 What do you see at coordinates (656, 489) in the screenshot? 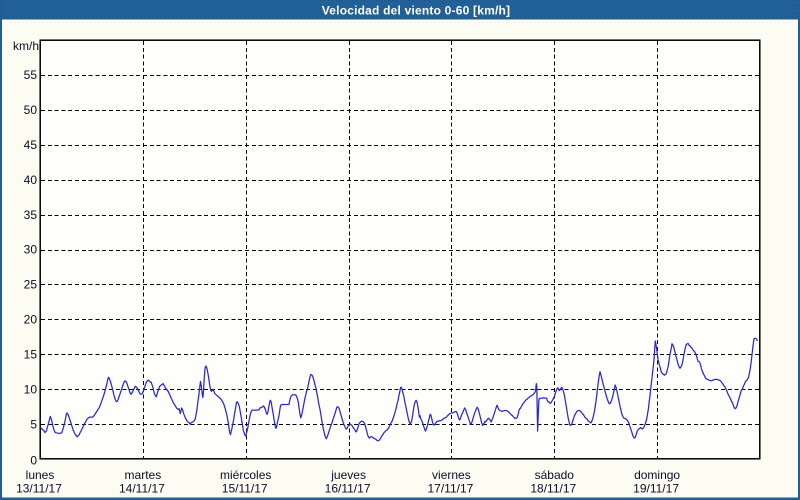
I see `svg-text: 19/11/17` at bounding box center [656, 489].